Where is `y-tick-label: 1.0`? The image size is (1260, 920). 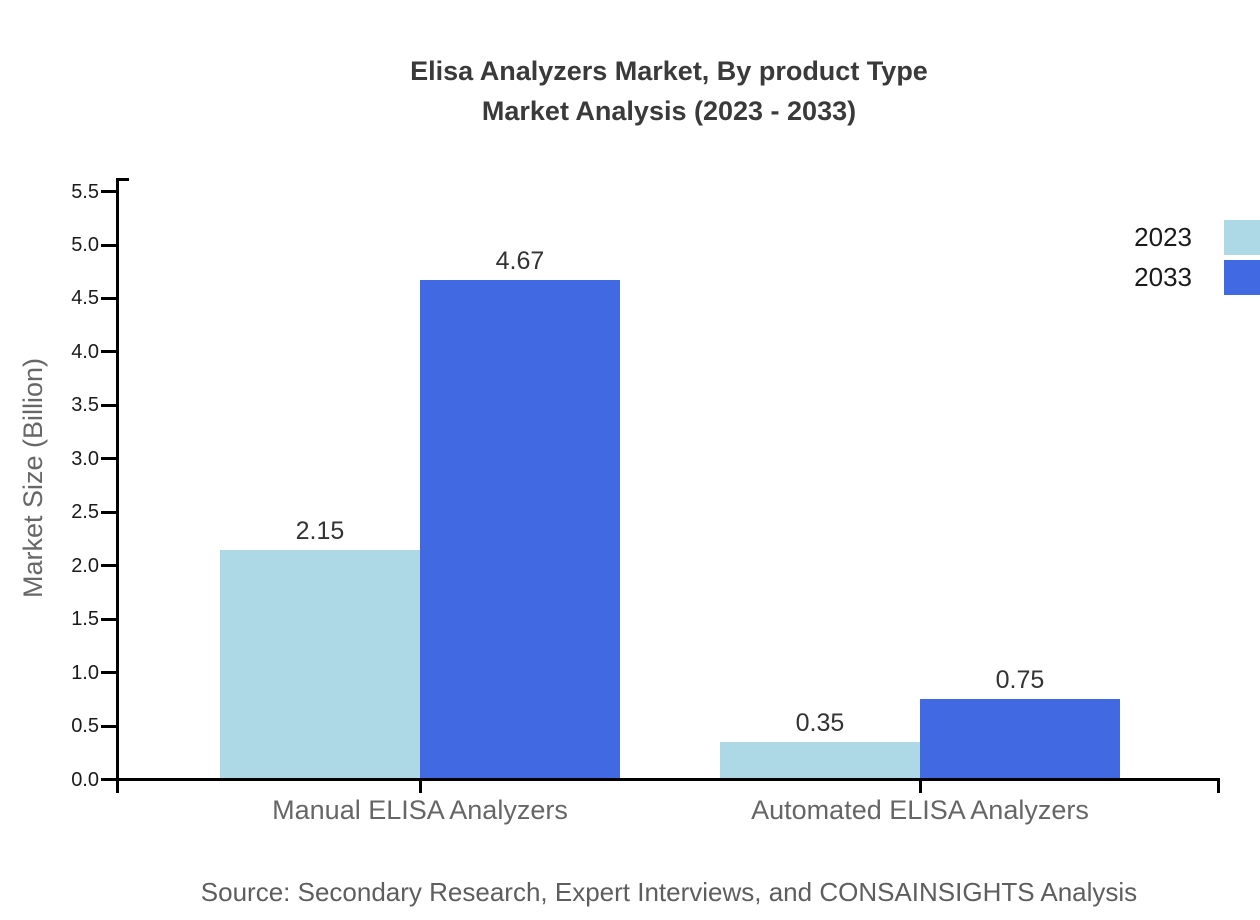
y-tick-label: 1.0 is located at coordinates (85, 672).